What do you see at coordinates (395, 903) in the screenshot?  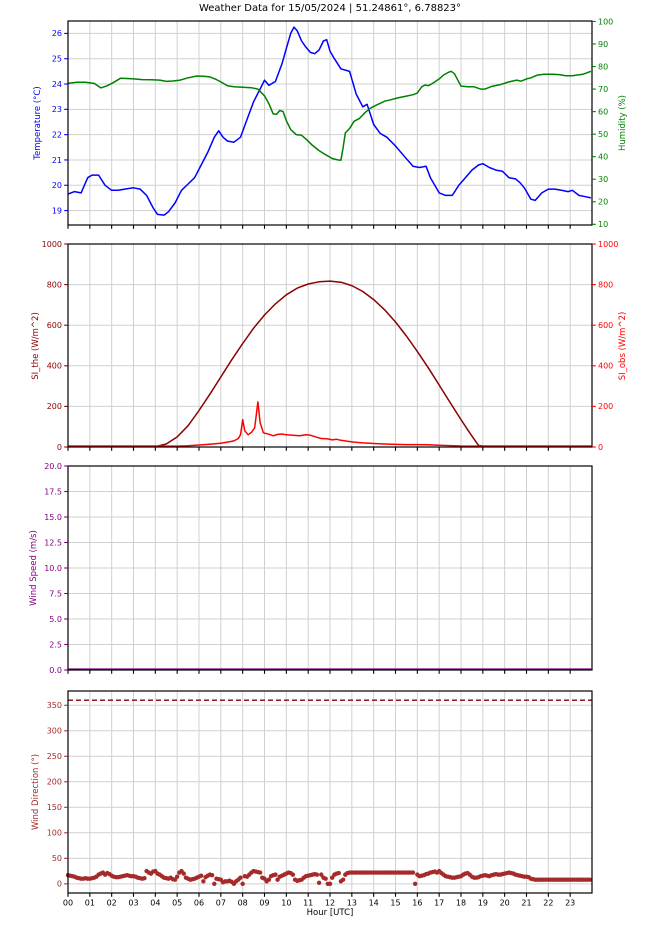 I see `x-tick-label: 15` at bounding box center [395, 903].